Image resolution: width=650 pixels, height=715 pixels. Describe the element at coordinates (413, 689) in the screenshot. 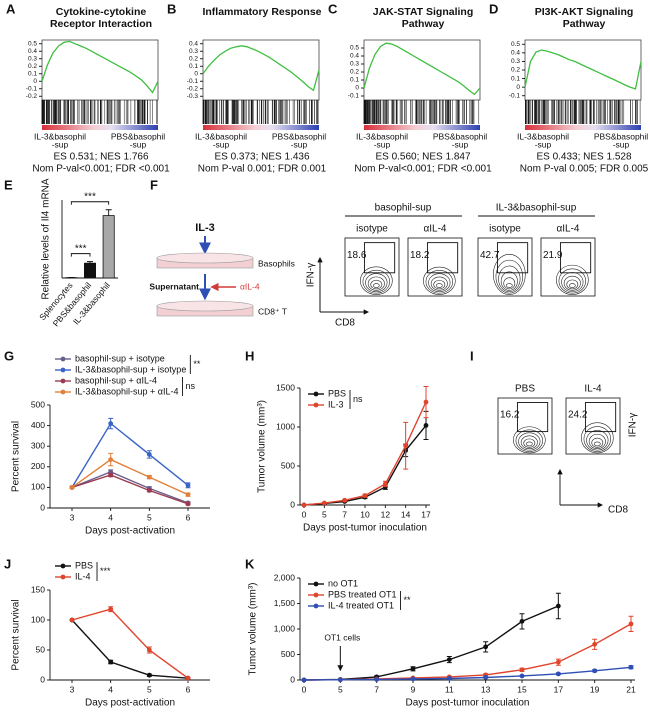

I see `x-tick-label: 9` at that location.